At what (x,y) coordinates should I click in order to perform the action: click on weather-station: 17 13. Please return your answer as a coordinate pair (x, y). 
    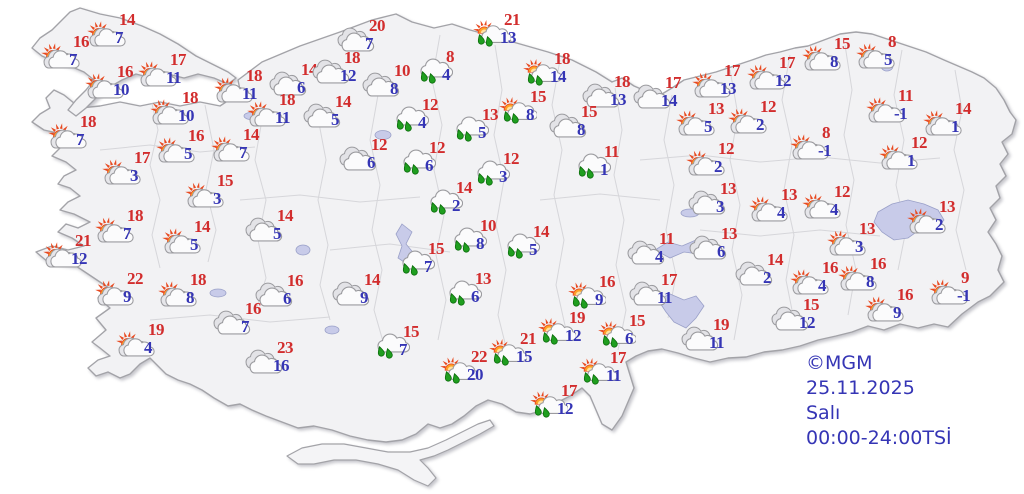
    Looking at the image, I should click on (727, 88).